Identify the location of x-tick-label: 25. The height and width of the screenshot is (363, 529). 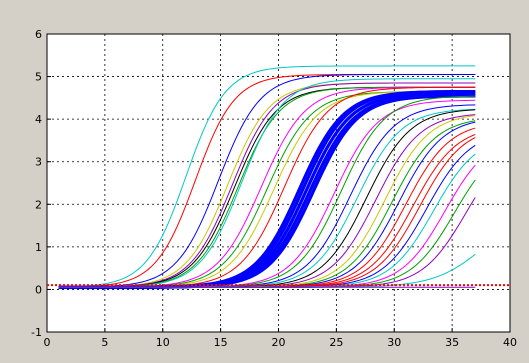
(336, 342).